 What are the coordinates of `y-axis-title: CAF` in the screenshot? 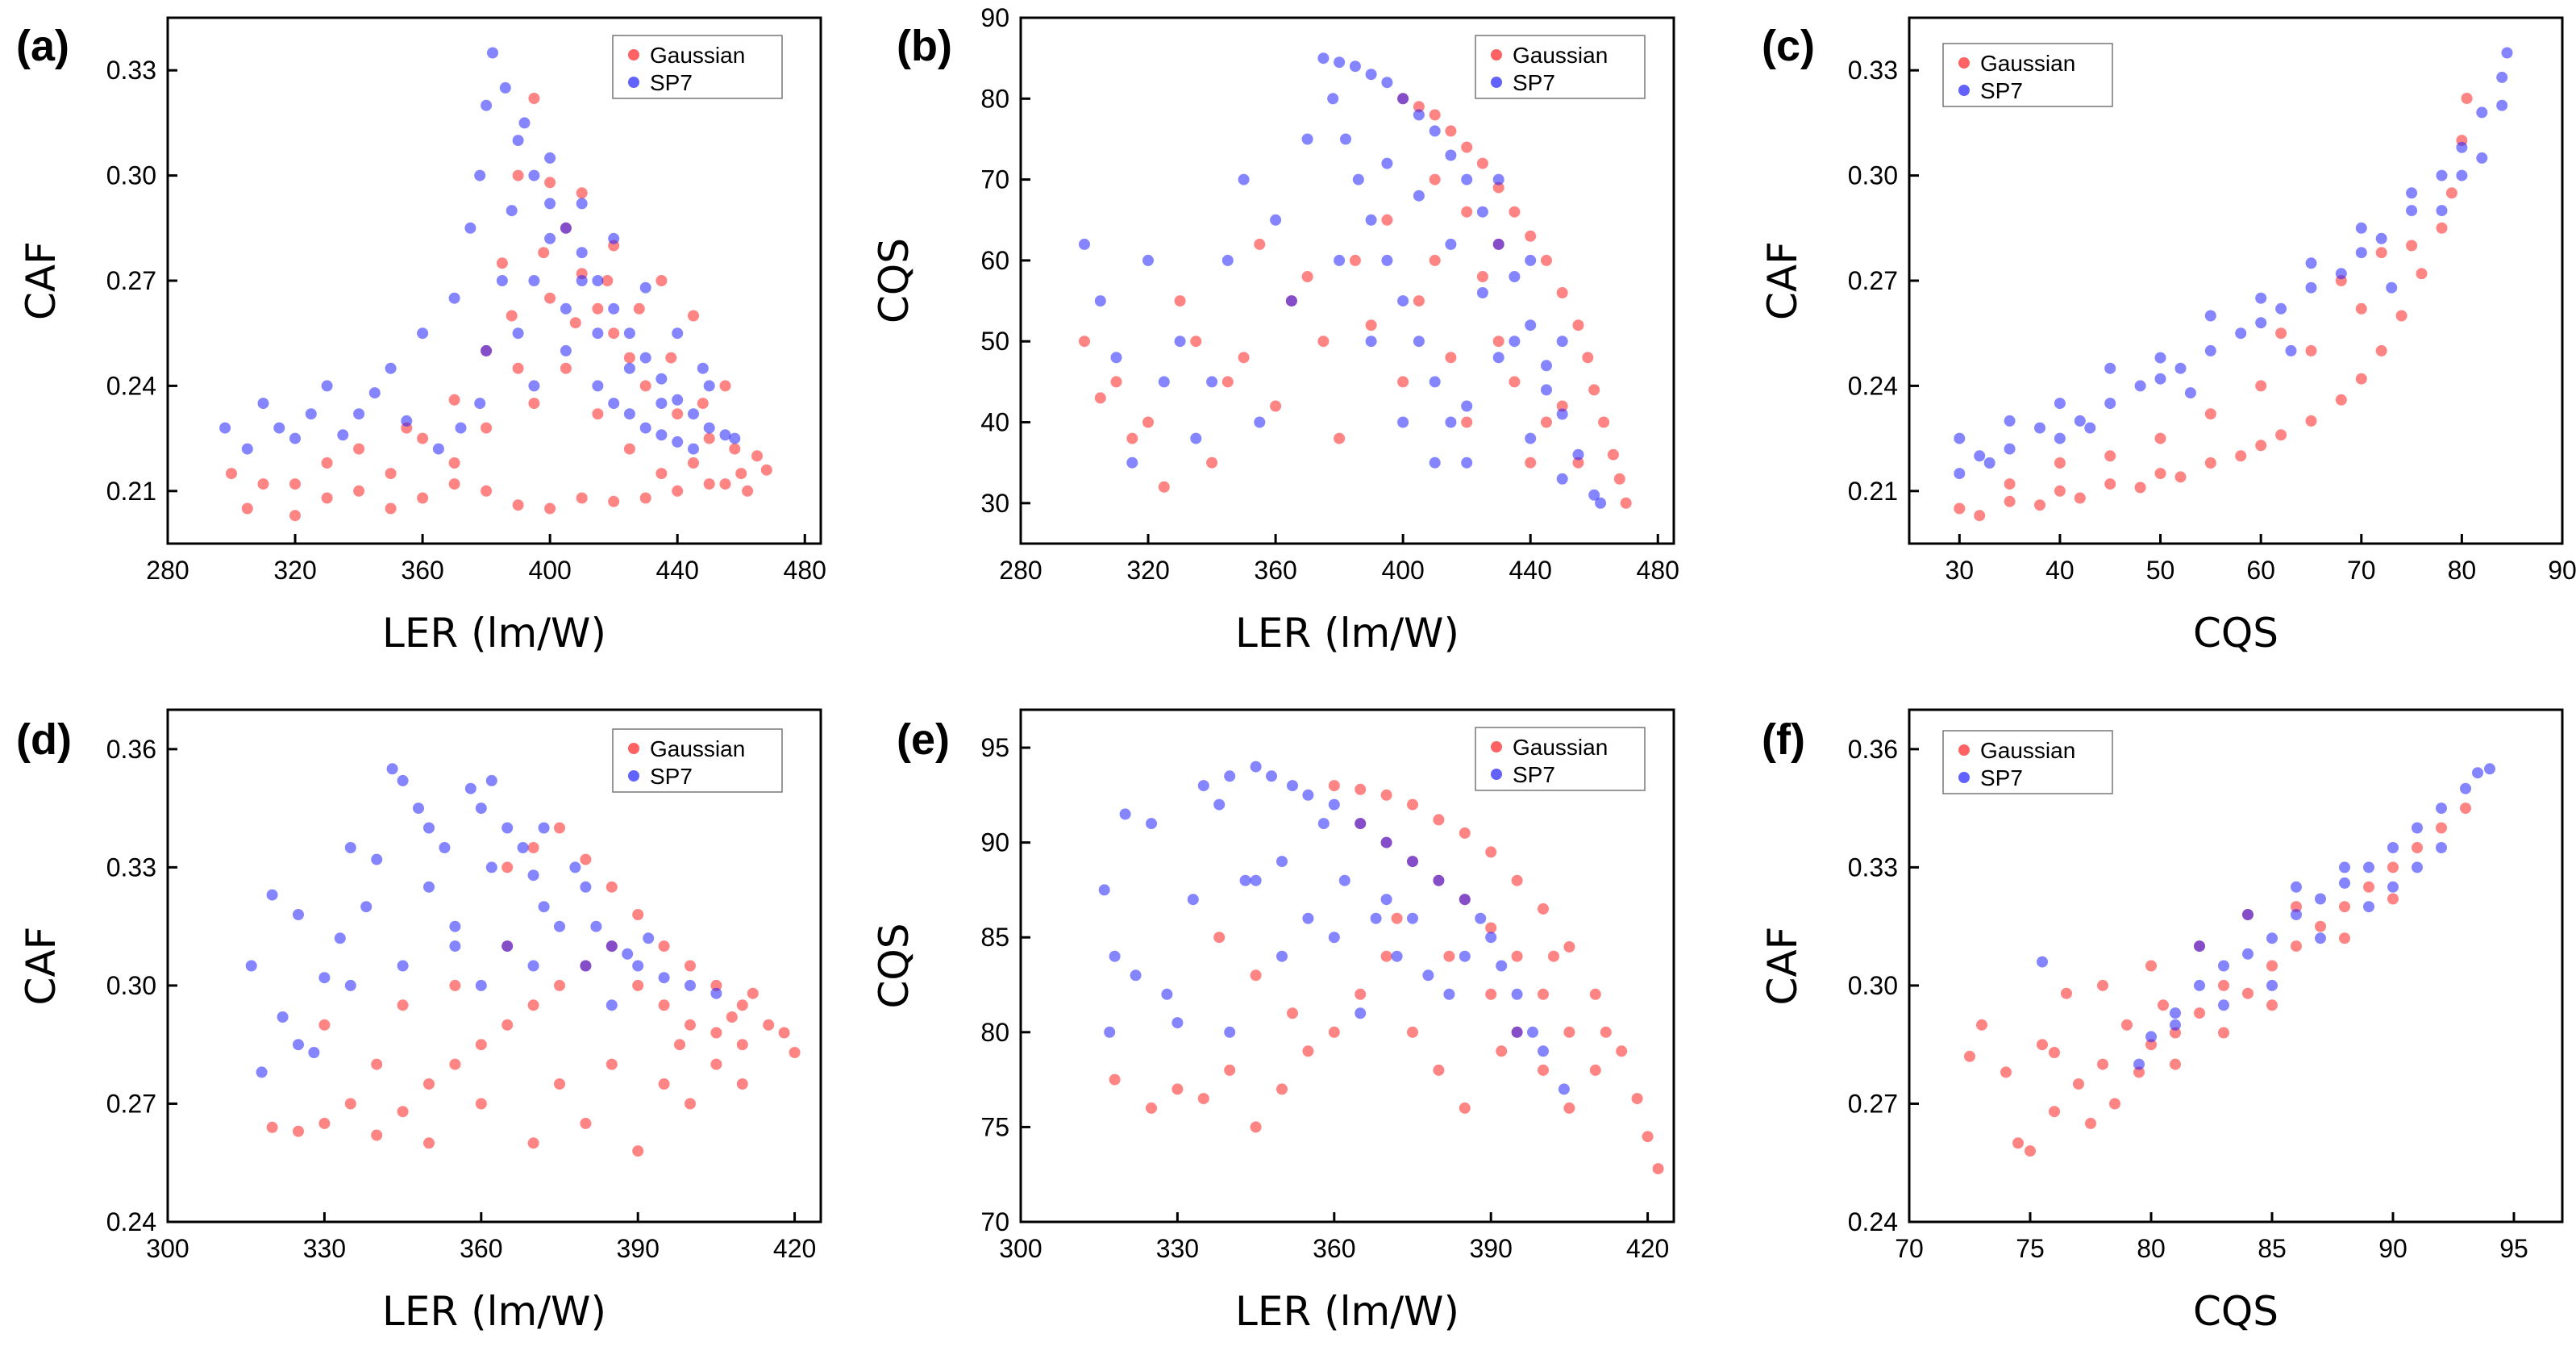 It's located at (1783, 966).